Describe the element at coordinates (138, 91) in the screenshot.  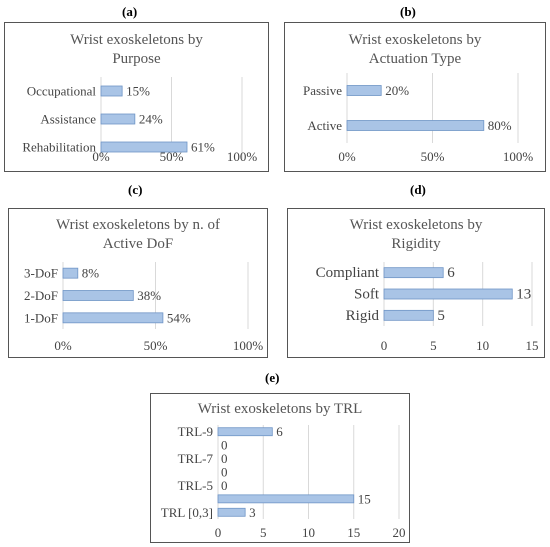
I see `value-label: 15%` at that location.